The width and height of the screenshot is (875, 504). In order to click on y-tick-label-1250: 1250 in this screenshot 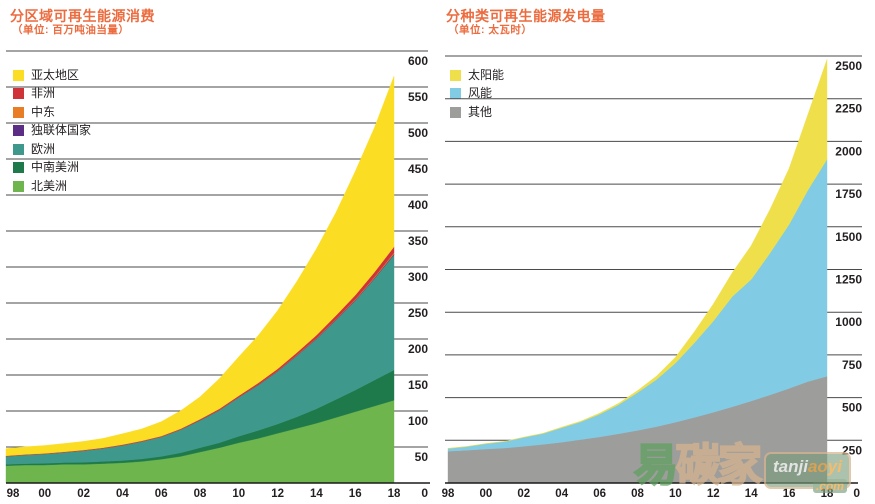, I will do `click(848, 280)`.